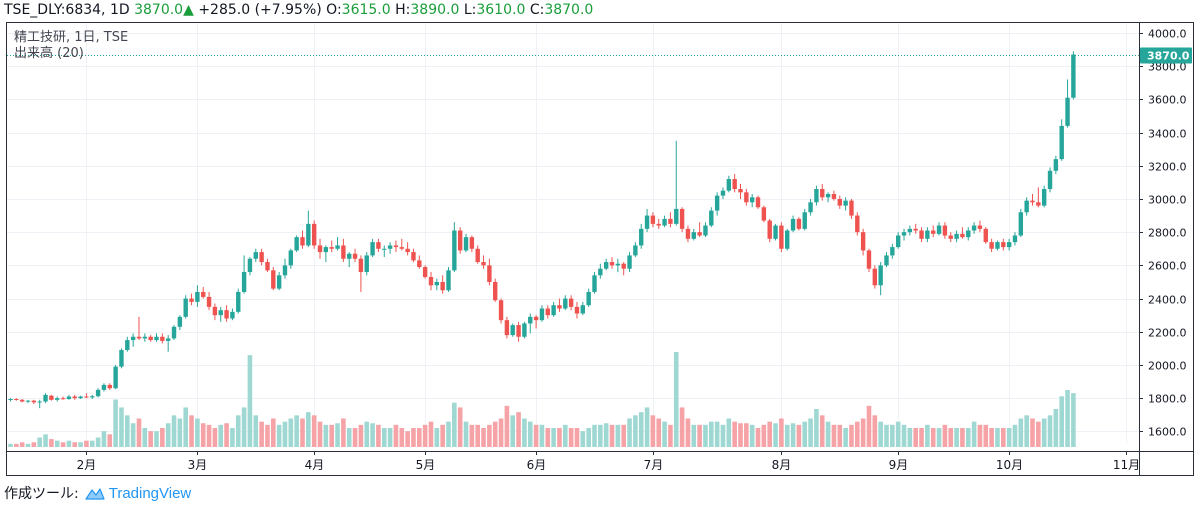  What do you see at coordinates (260, 10) in the screenshot?
I see `price-change: +285.0 (+7.95%)` at bounding box center [260, 10].